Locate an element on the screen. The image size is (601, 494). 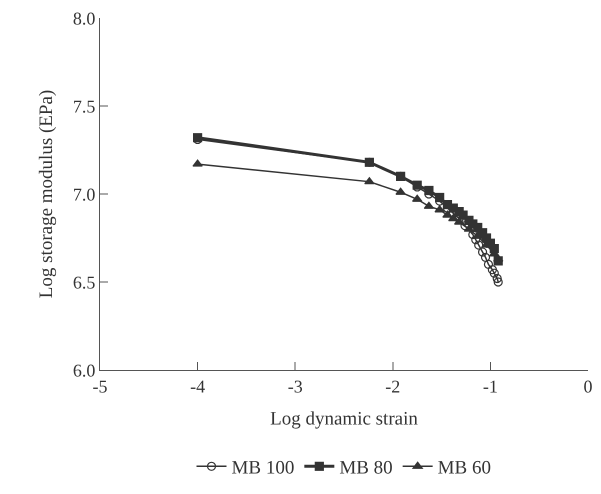
y-tick-label: 6.5 is located at coordinates (84, 282).